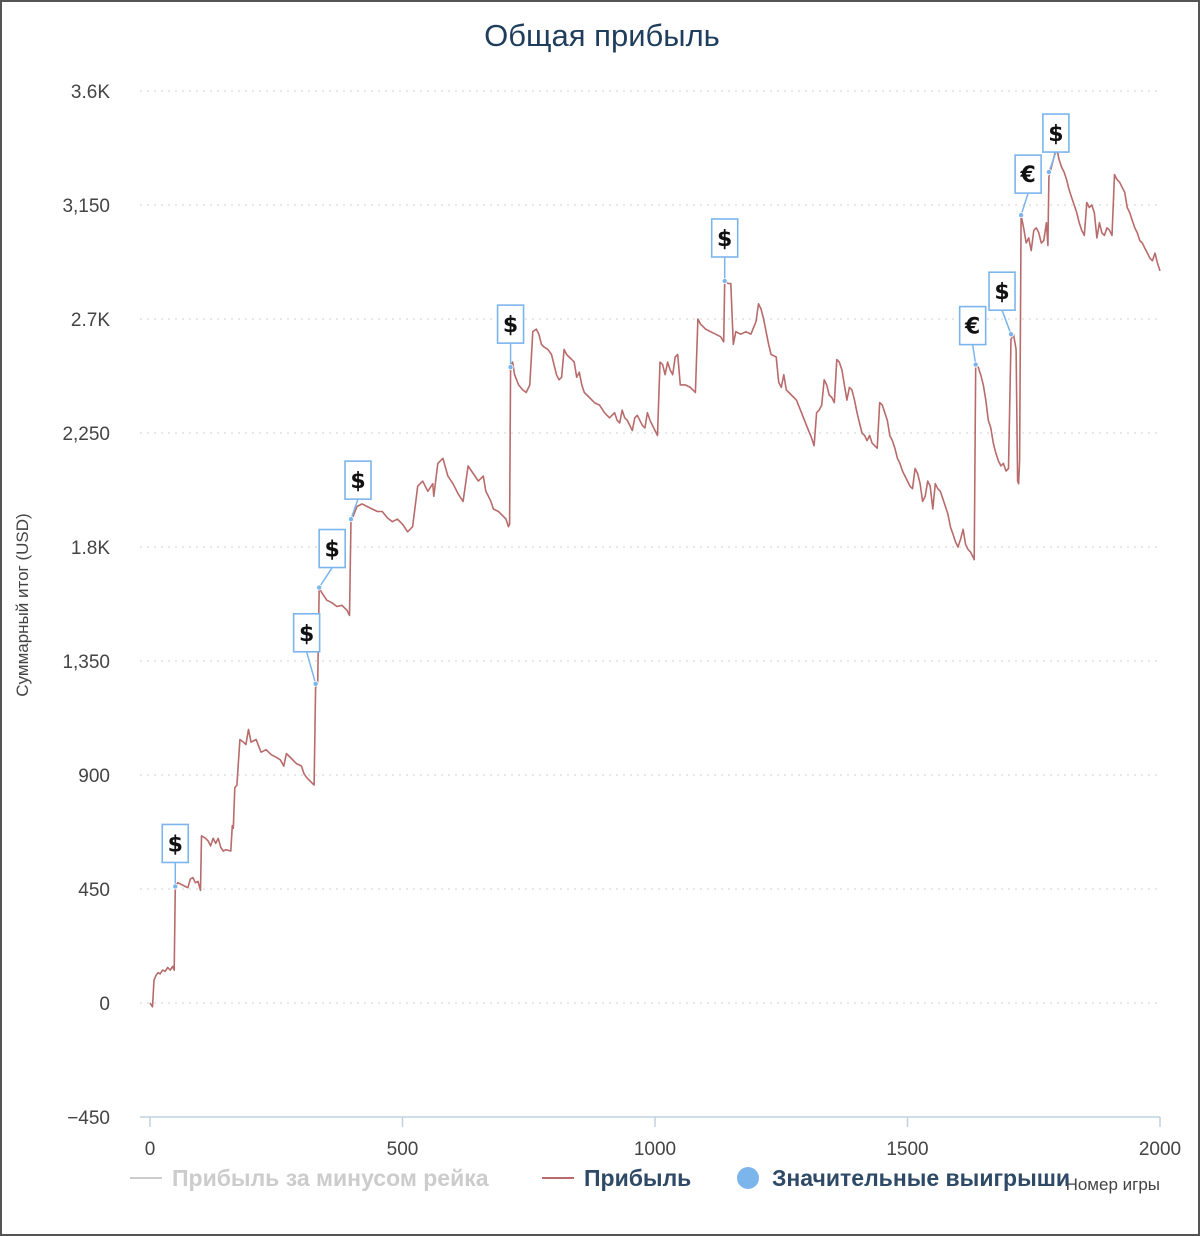  Describe the element at coordinates (748, 1178) in the screenshot. I see `legend-symbol-circle` at that location.